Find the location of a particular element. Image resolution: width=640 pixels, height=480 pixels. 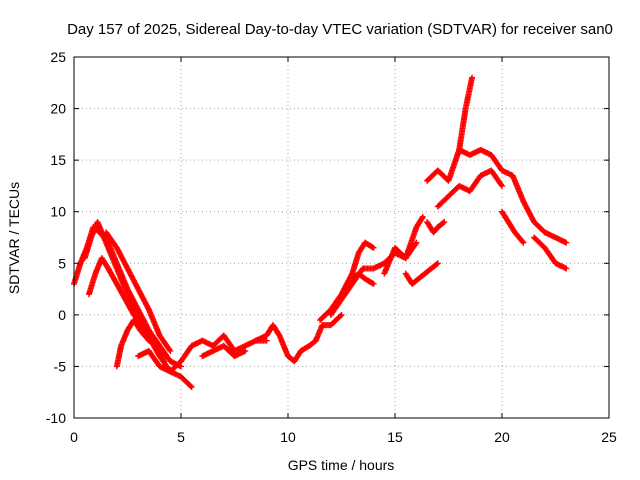

x-tick-label: 15 is located at coordinates (395, 437).